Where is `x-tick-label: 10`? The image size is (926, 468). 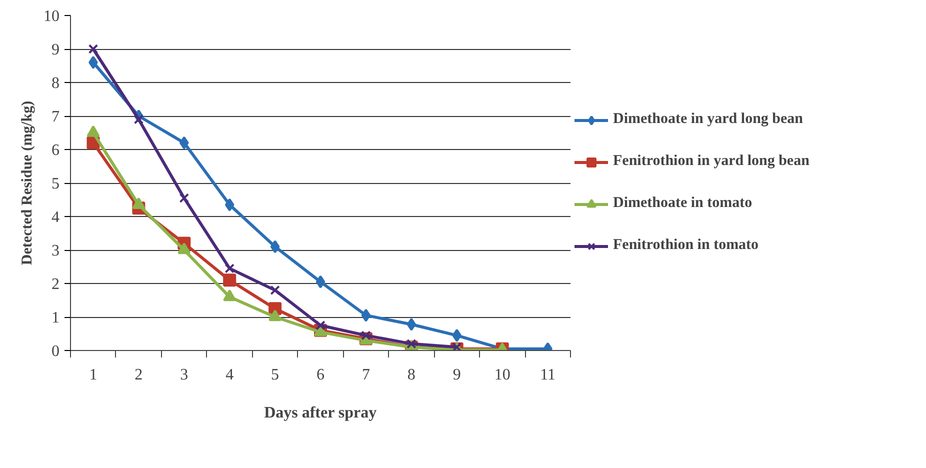 x-tick-label: 10 is located at coordinates (502, 375).